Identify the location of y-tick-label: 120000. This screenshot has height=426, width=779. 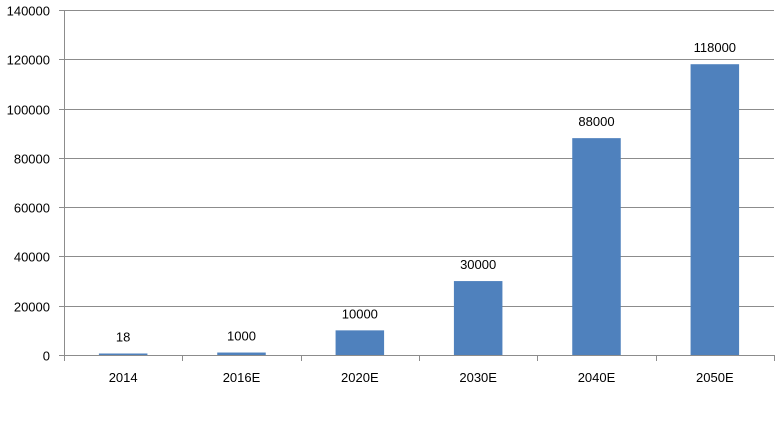
(28, 60).